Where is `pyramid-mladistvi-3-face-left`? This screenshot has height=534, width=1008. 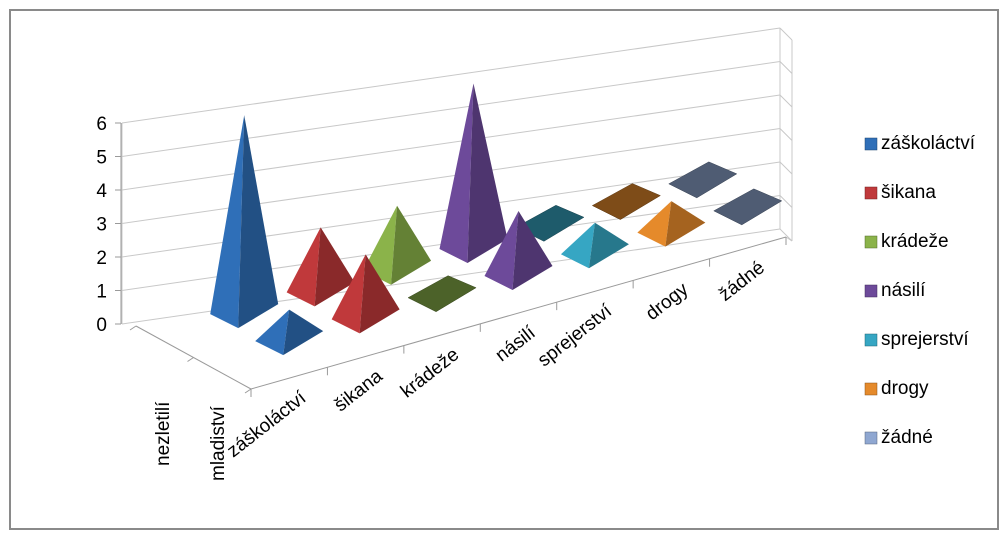
pyramid-mladistvi-3-face-left is located at coordinates (501, 250).